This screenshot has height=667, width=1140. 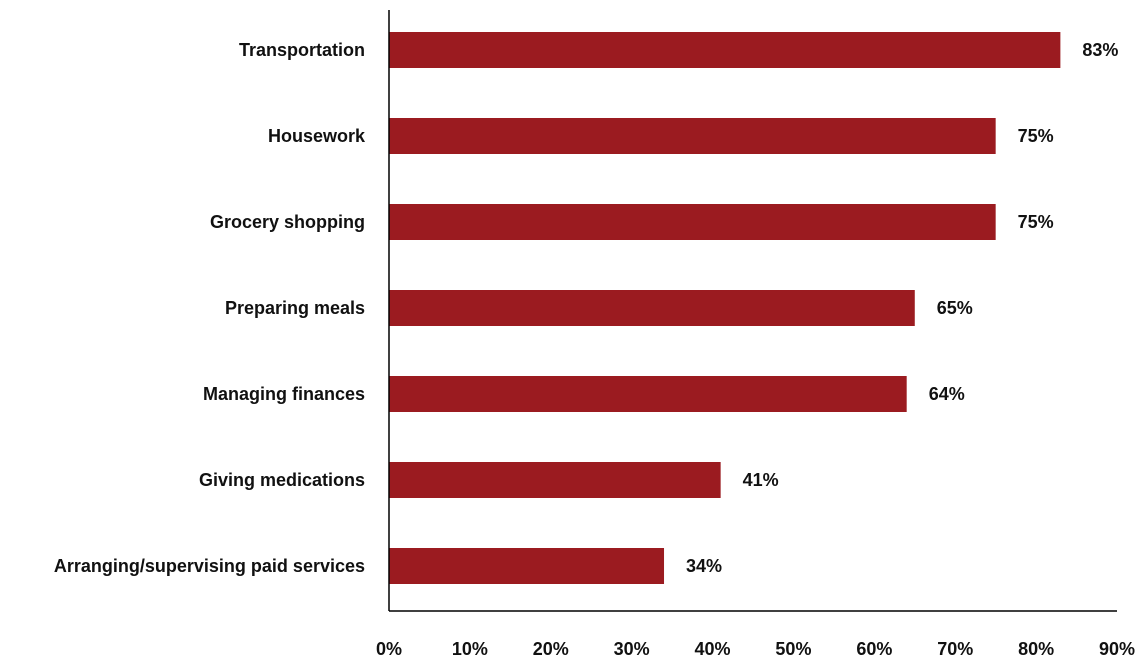 I want to click on data-label-0: 83%, so click(x=1100, y=50).